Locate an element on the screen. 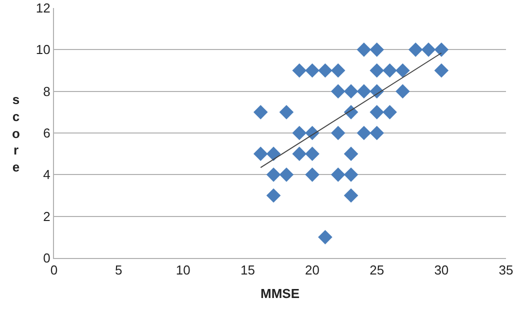  y-tick-label: 12 is located at coordinates (43, 8).